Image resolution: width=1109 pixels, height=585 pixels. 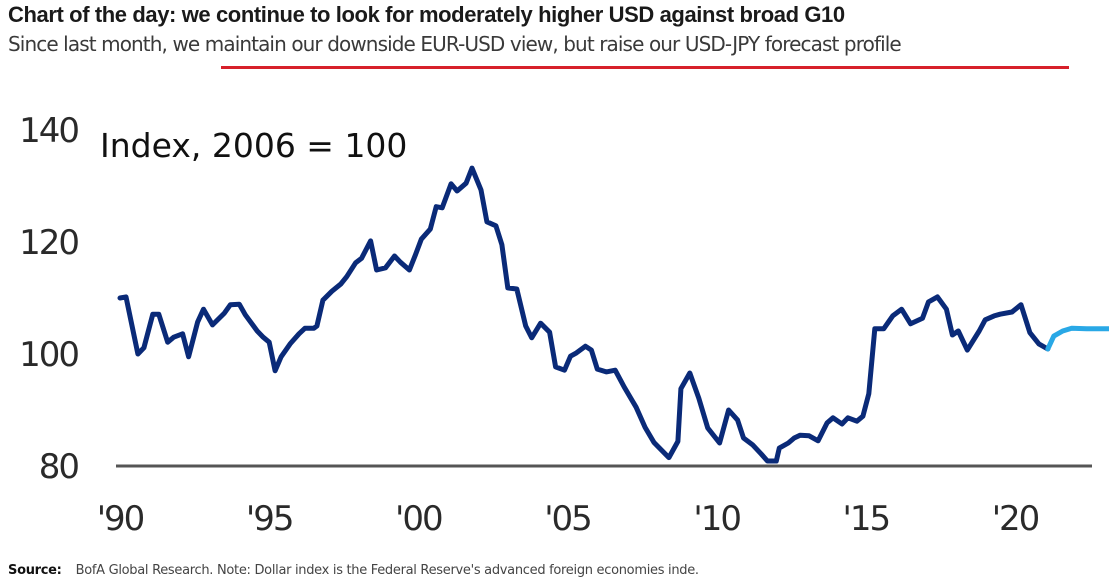 What do you see at coordinates (866, 519) in the screenshot?
I see `x-tick-label: '15` at bounding box center [866, 519].